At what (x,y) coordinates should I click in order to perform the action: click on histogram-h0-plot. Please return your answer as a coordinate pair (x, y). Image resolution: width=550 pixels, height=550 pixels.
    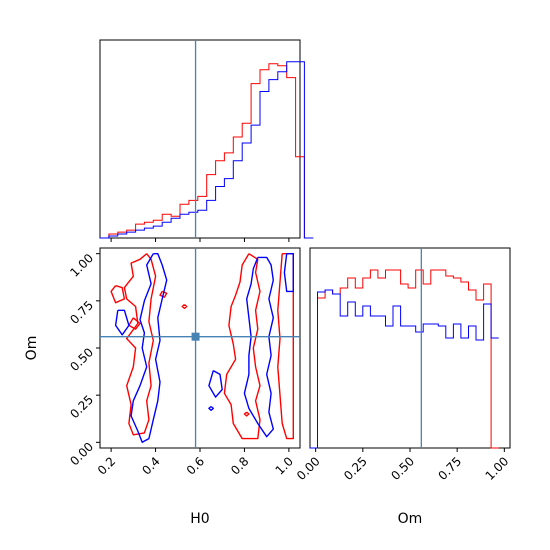
    Looking at the image, I should click on (207, 141).